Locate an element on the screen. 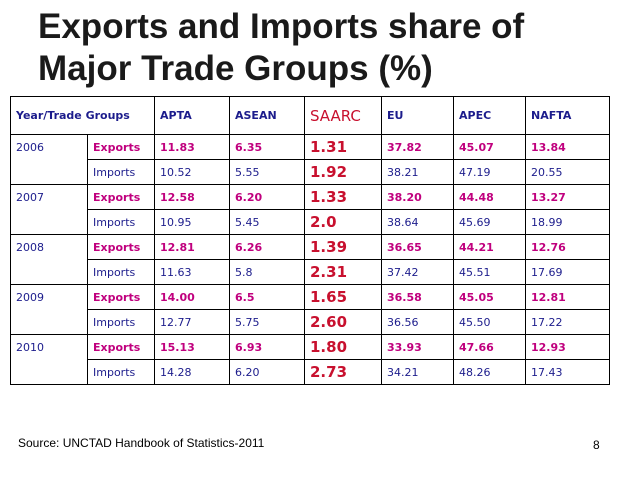  apta-value-cell: 10.52 is located at coordinates (192, 172).